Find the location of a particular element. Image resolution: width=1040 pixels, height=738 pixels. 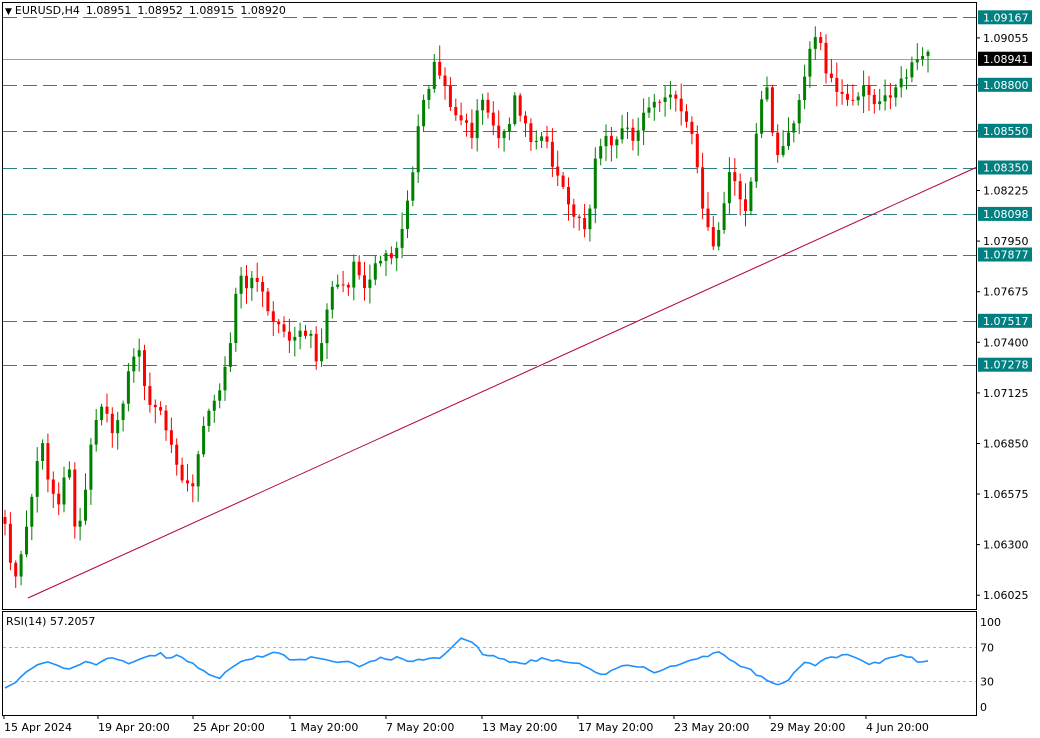

level-label-text: 1.07517 is located at coordinates (1006, 321).